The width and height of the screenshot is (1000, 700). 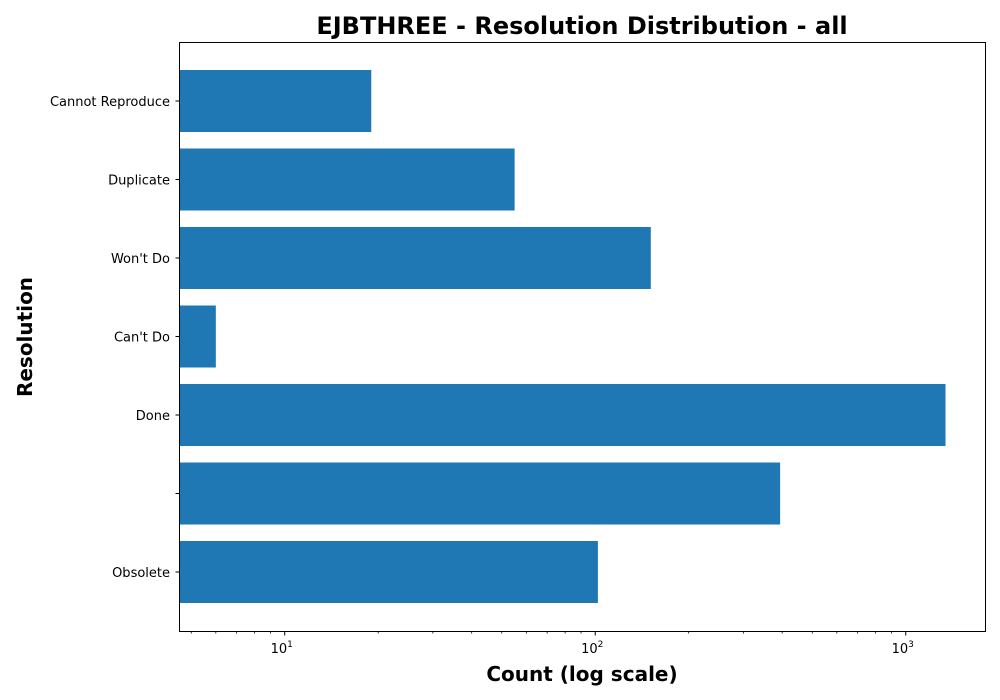 What do you see at coordinates (903, 648) in the screenshot?
I see `x-tick-label: 10³` at bounding box center [903, 648].